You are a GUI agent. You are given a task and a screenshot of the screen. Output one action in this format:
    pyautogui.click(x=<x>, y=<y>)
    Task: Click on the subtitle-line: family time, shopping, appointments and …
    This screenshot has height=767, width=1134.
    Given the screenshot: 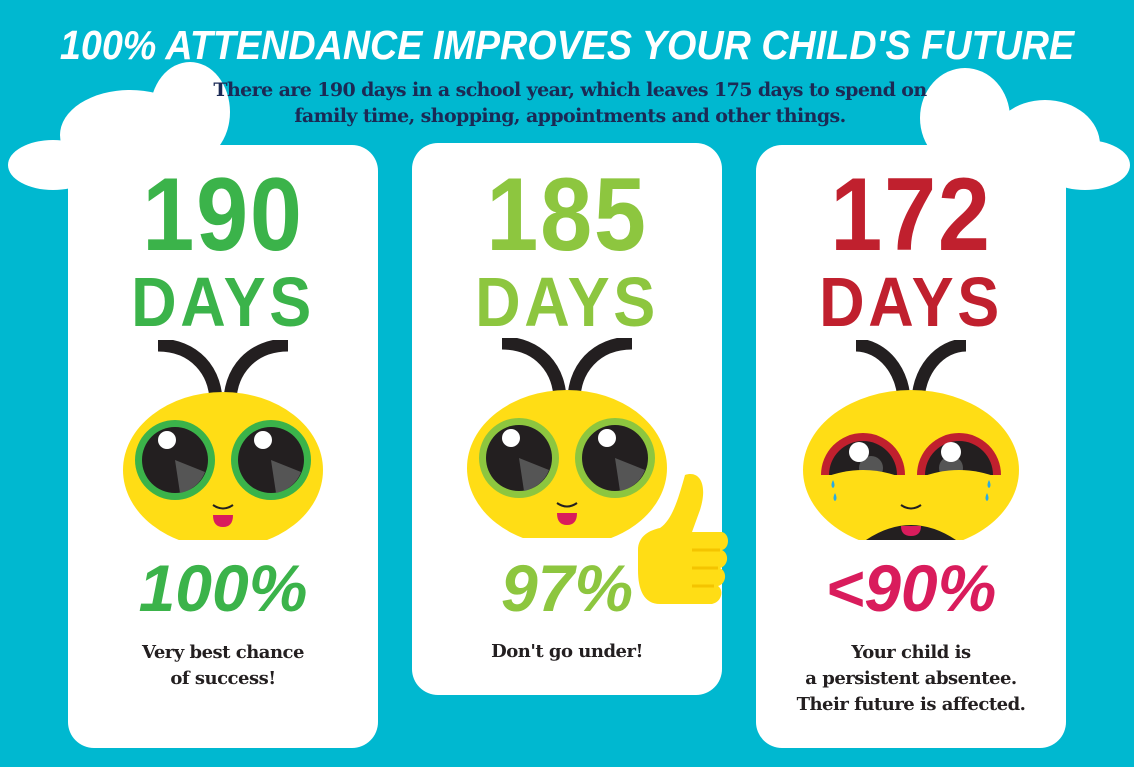 What is the action you would take?
    pyautogui.click(x=570, y=116)
    